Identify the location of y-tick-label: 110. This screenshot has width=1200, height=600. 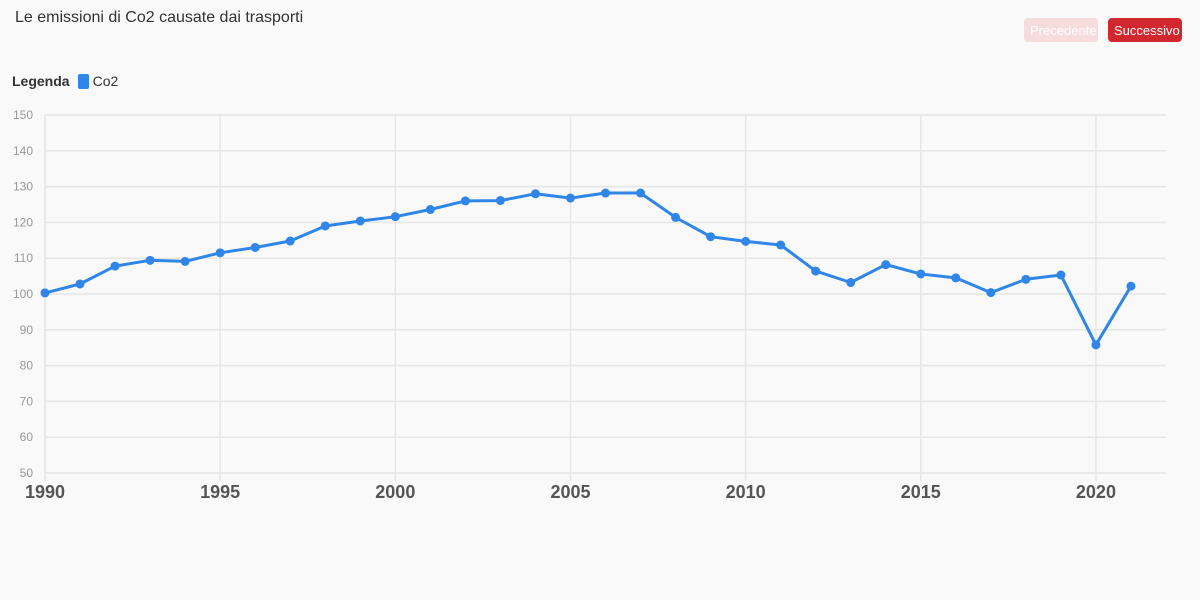
(23, 258).